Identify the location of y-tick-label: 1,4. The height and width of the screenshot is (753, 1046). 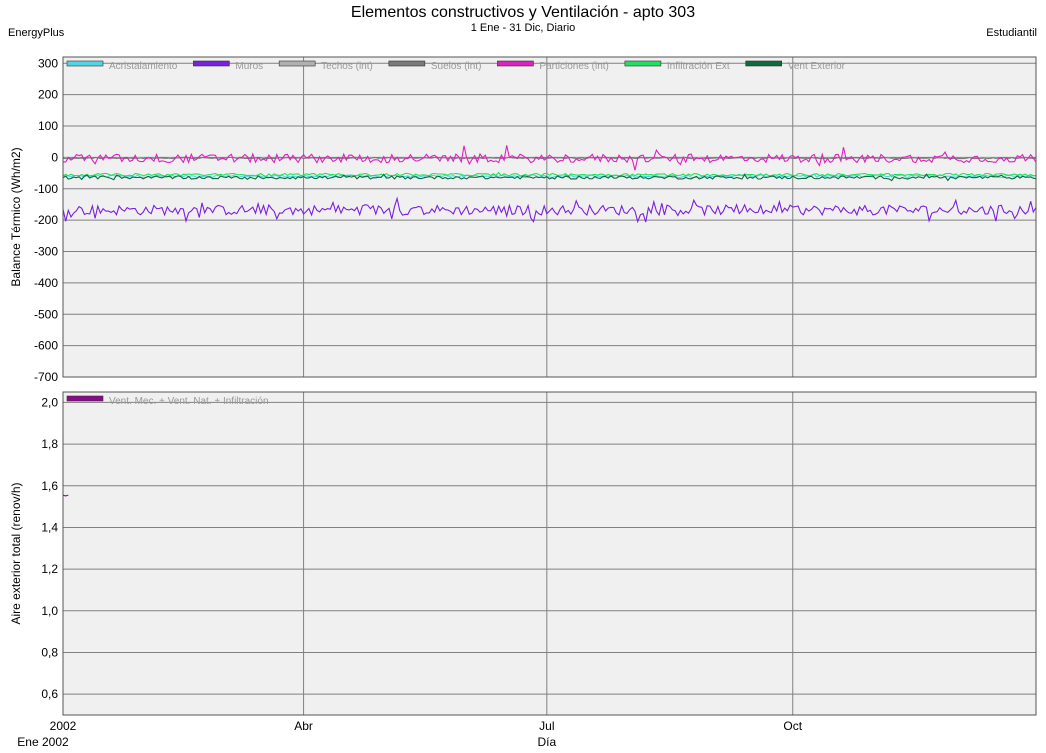
(49, 527).